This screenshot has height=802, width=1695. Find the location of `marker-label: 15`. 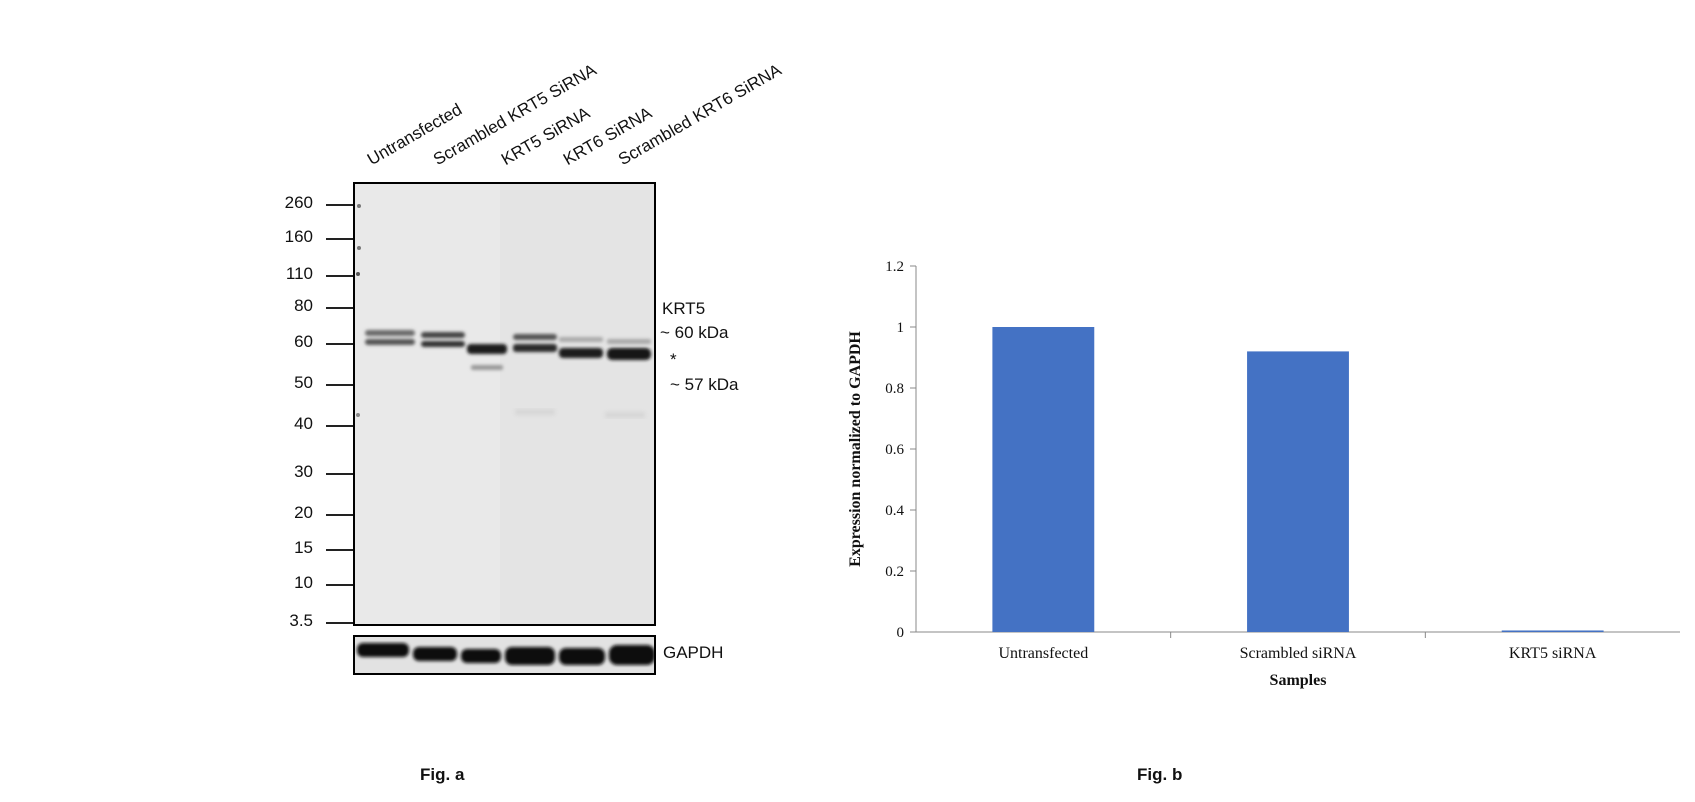

marker-label: 15 is located at coordinates (303, 547).